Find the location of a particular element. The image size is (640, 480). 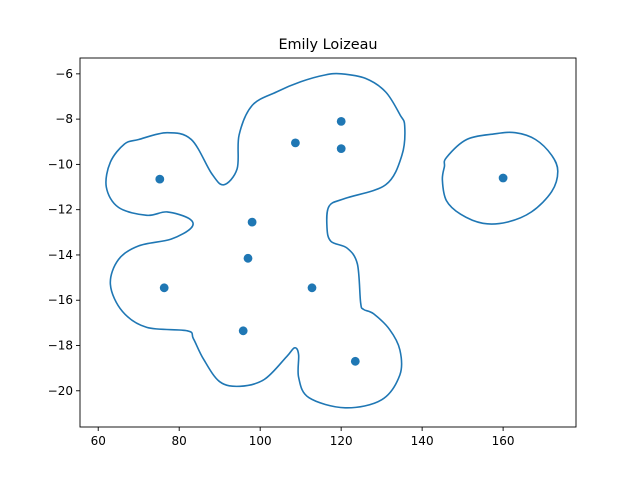

y-tick-label--12: −12 is located at coordinates (60, 210).